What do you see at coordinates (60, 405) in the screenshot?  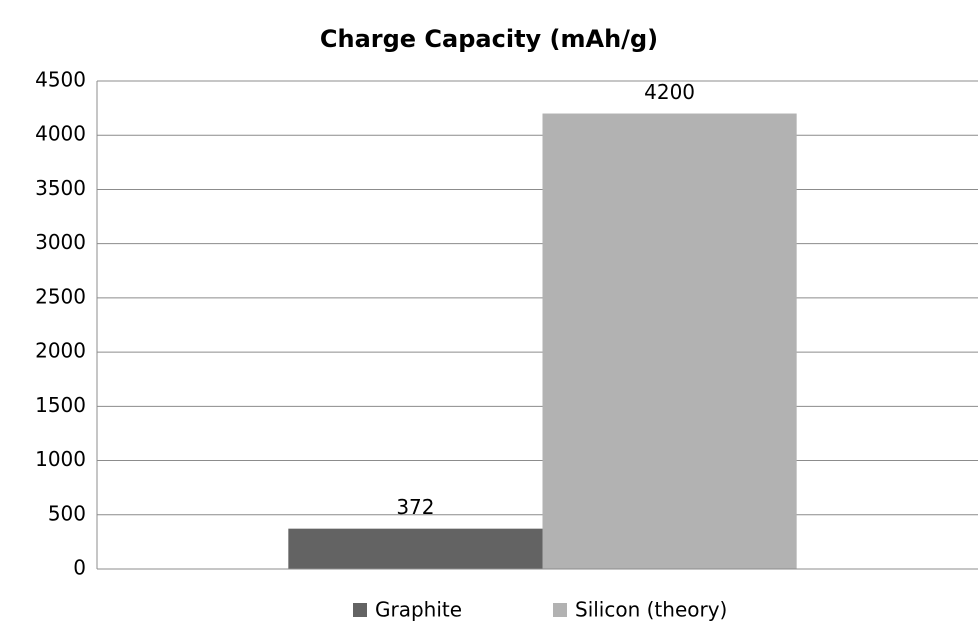 I see `y-tick-label: 1500` at bounding box center [60, 405].